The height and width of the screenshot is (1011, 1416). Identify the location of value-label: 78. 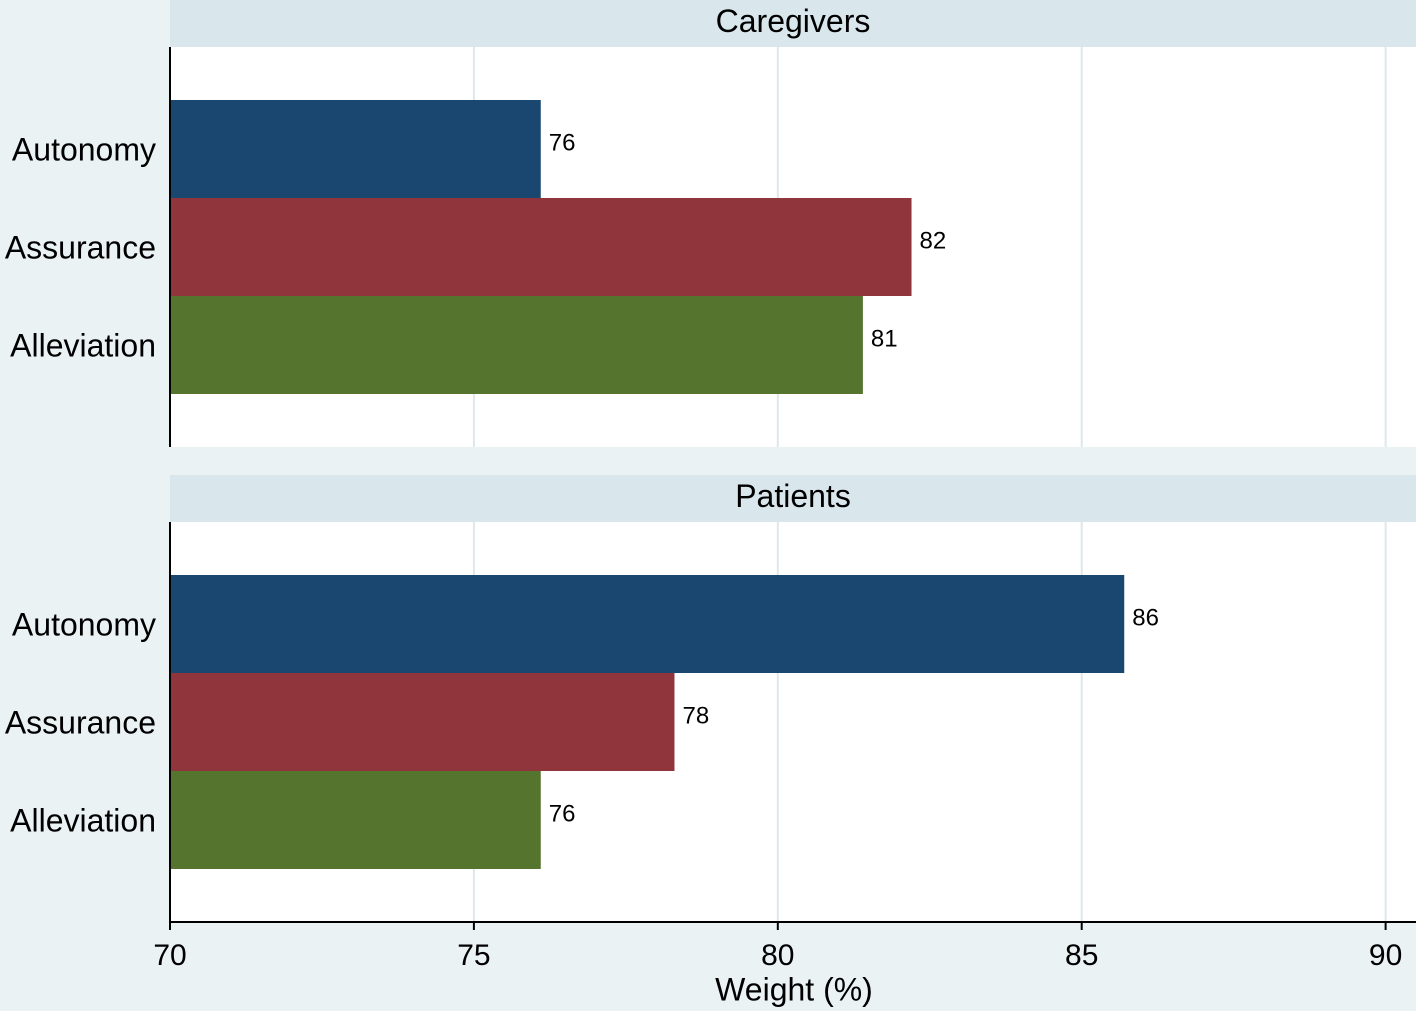
(695, 715).